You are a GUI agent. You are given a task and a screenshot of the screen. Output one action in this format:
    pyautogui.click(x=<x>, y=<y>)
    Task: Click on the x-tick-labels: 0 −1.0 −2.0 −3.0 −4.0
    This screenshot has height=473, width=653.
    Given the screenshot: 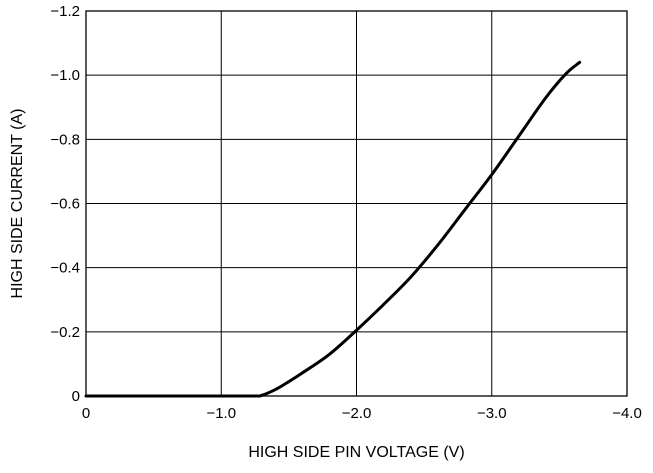 What is the action you would take?
    pyautogui.click(x=362, y=413)
    